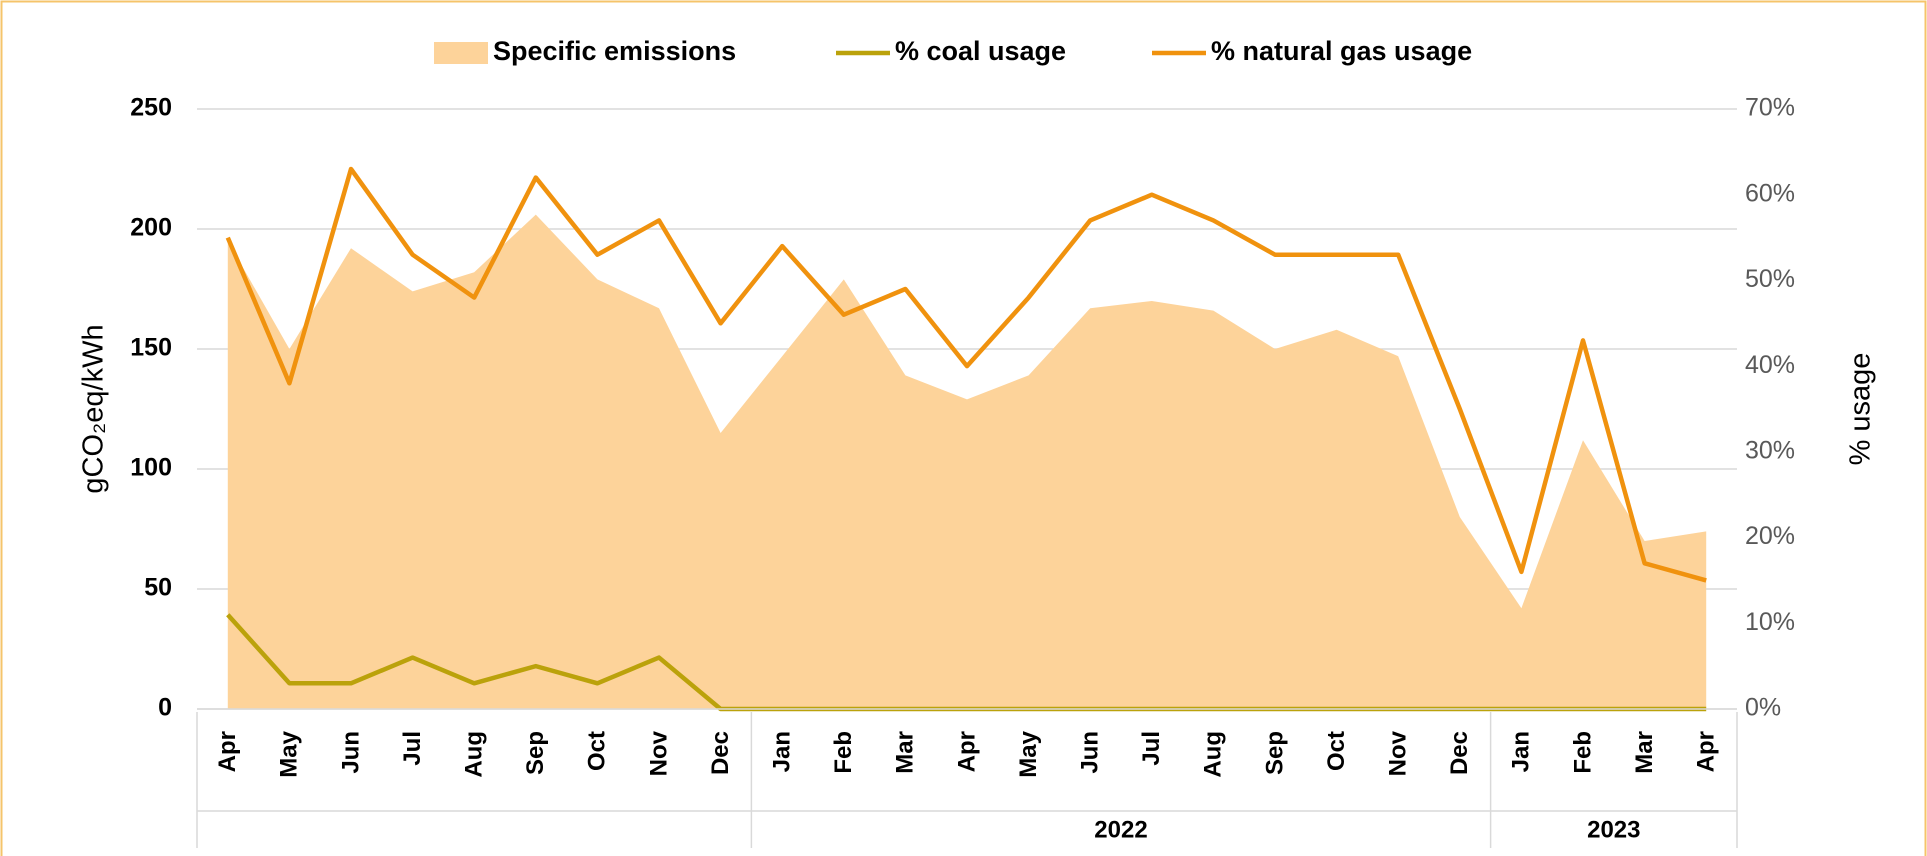 This screenshot has height=856, width=1927. I want to click on y2-axis-title: % usage, so click(1861, 409).